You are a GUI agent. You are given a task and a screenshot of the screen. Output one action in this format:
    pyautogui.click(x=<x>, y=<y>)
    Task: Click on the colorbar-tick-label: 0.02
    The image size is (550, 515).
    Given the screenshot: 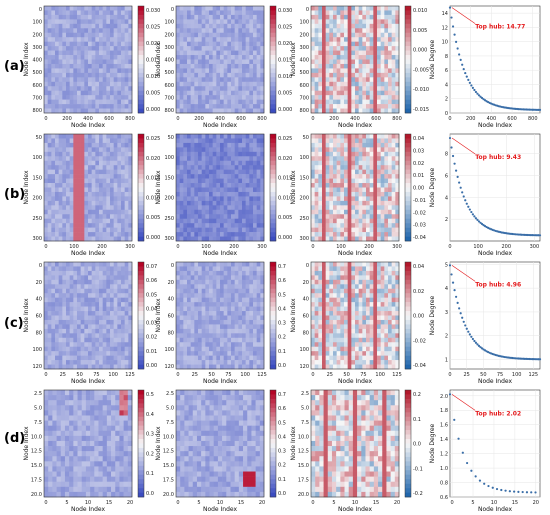 What is the action you would take?
    pyautogui.click(x=151, y=338)
    